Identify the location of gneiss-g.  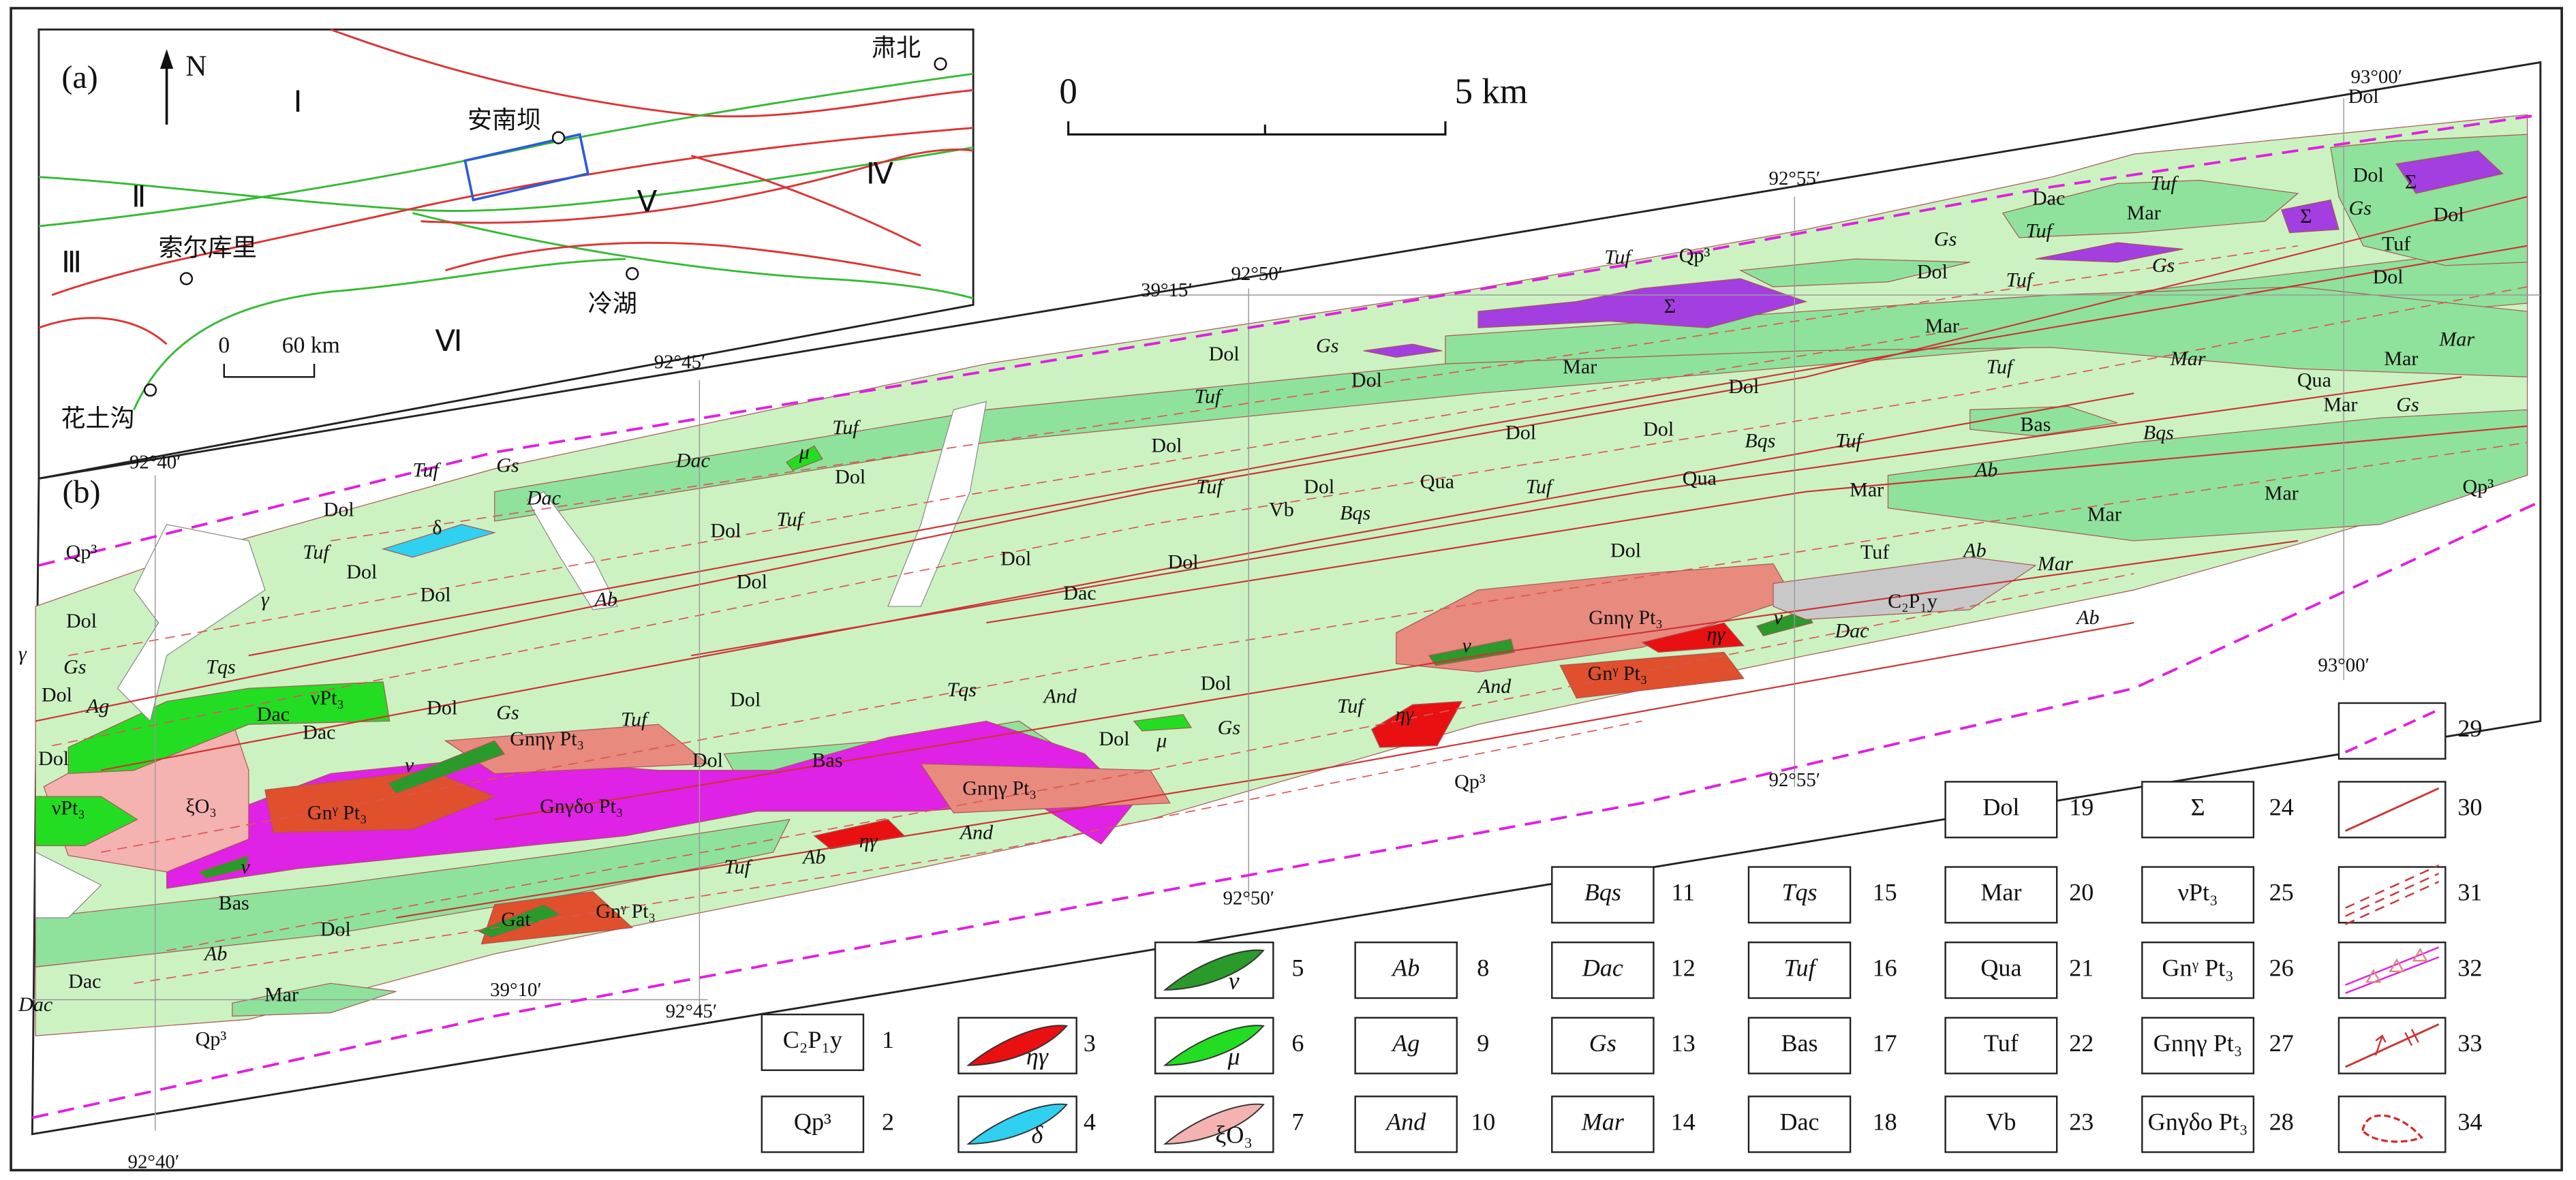
(1652, 675).